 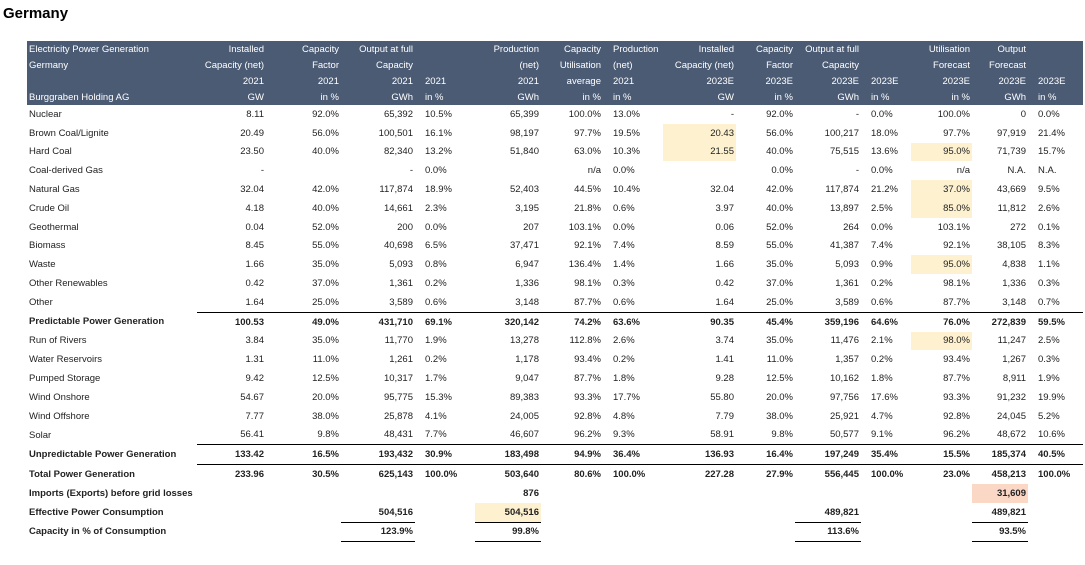 I want to click on cell: 9.42, so click(x=255, y=379).